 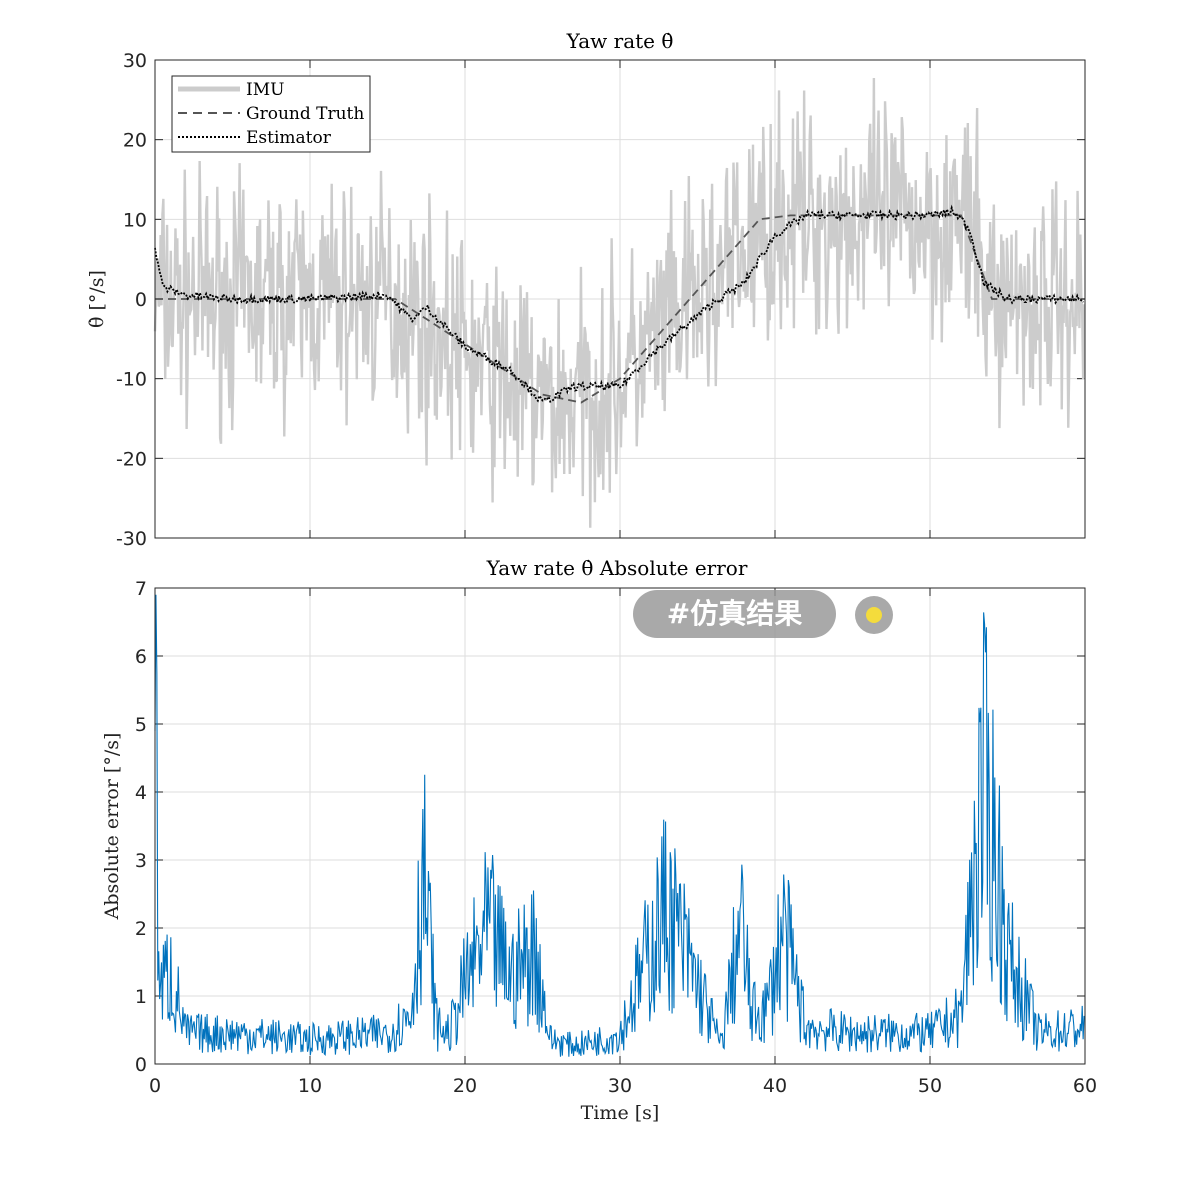 What do you see at coordinates (141, 827) in the screenshot?
I see `abs-error-y-ticks: 7 6 5 4 3 2 1 0` at bounding box center [141, 827].